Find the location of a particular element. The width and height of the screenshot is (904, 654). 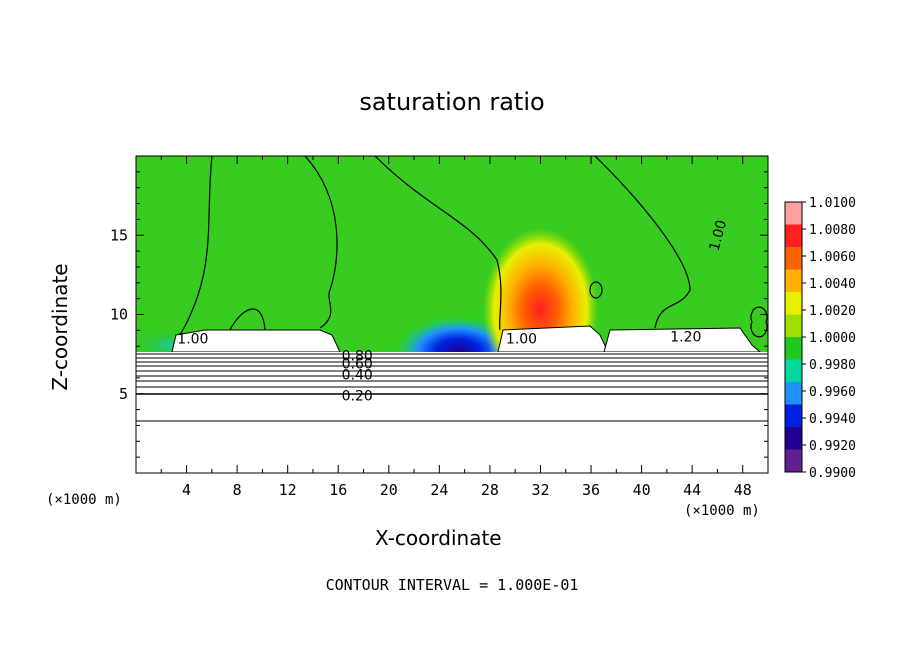

x-tick-label: 20 is located at coordinates (389, 490).